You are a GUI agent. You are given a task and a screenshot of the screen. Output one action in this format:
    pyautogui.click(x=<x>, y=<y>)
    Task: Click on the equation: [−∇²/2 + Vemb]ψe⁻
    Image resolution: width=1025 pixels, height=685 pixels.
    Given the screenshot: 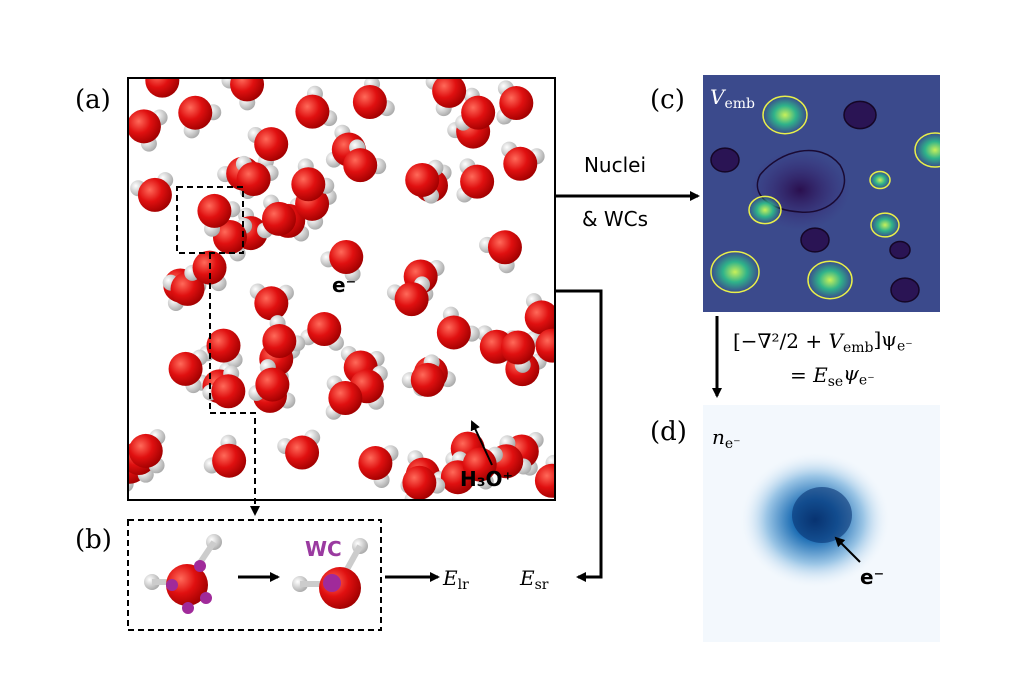 What is the action you would take?
    pyautogui.click(x=823, y=341)
    